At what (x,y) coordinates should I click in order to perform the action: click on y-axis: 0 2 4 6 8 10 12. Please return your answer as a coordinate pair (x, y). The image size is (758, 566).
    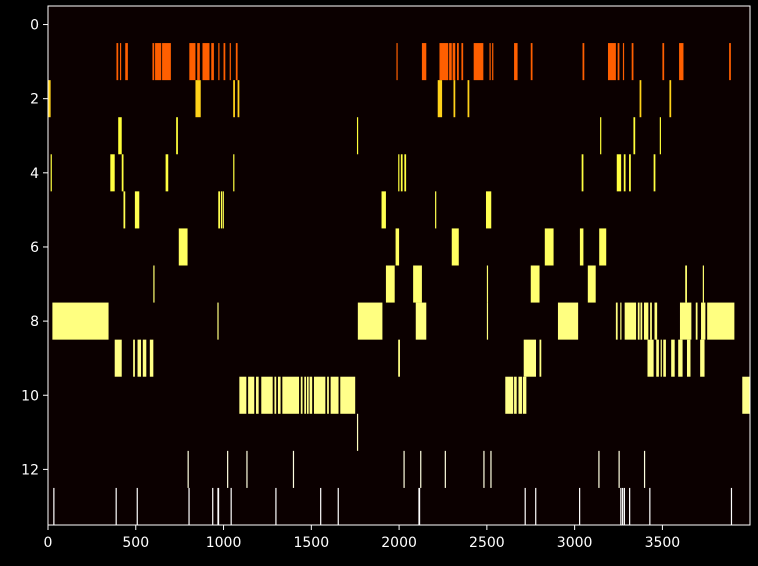
    Looking at the image, I should click on (34, 248).